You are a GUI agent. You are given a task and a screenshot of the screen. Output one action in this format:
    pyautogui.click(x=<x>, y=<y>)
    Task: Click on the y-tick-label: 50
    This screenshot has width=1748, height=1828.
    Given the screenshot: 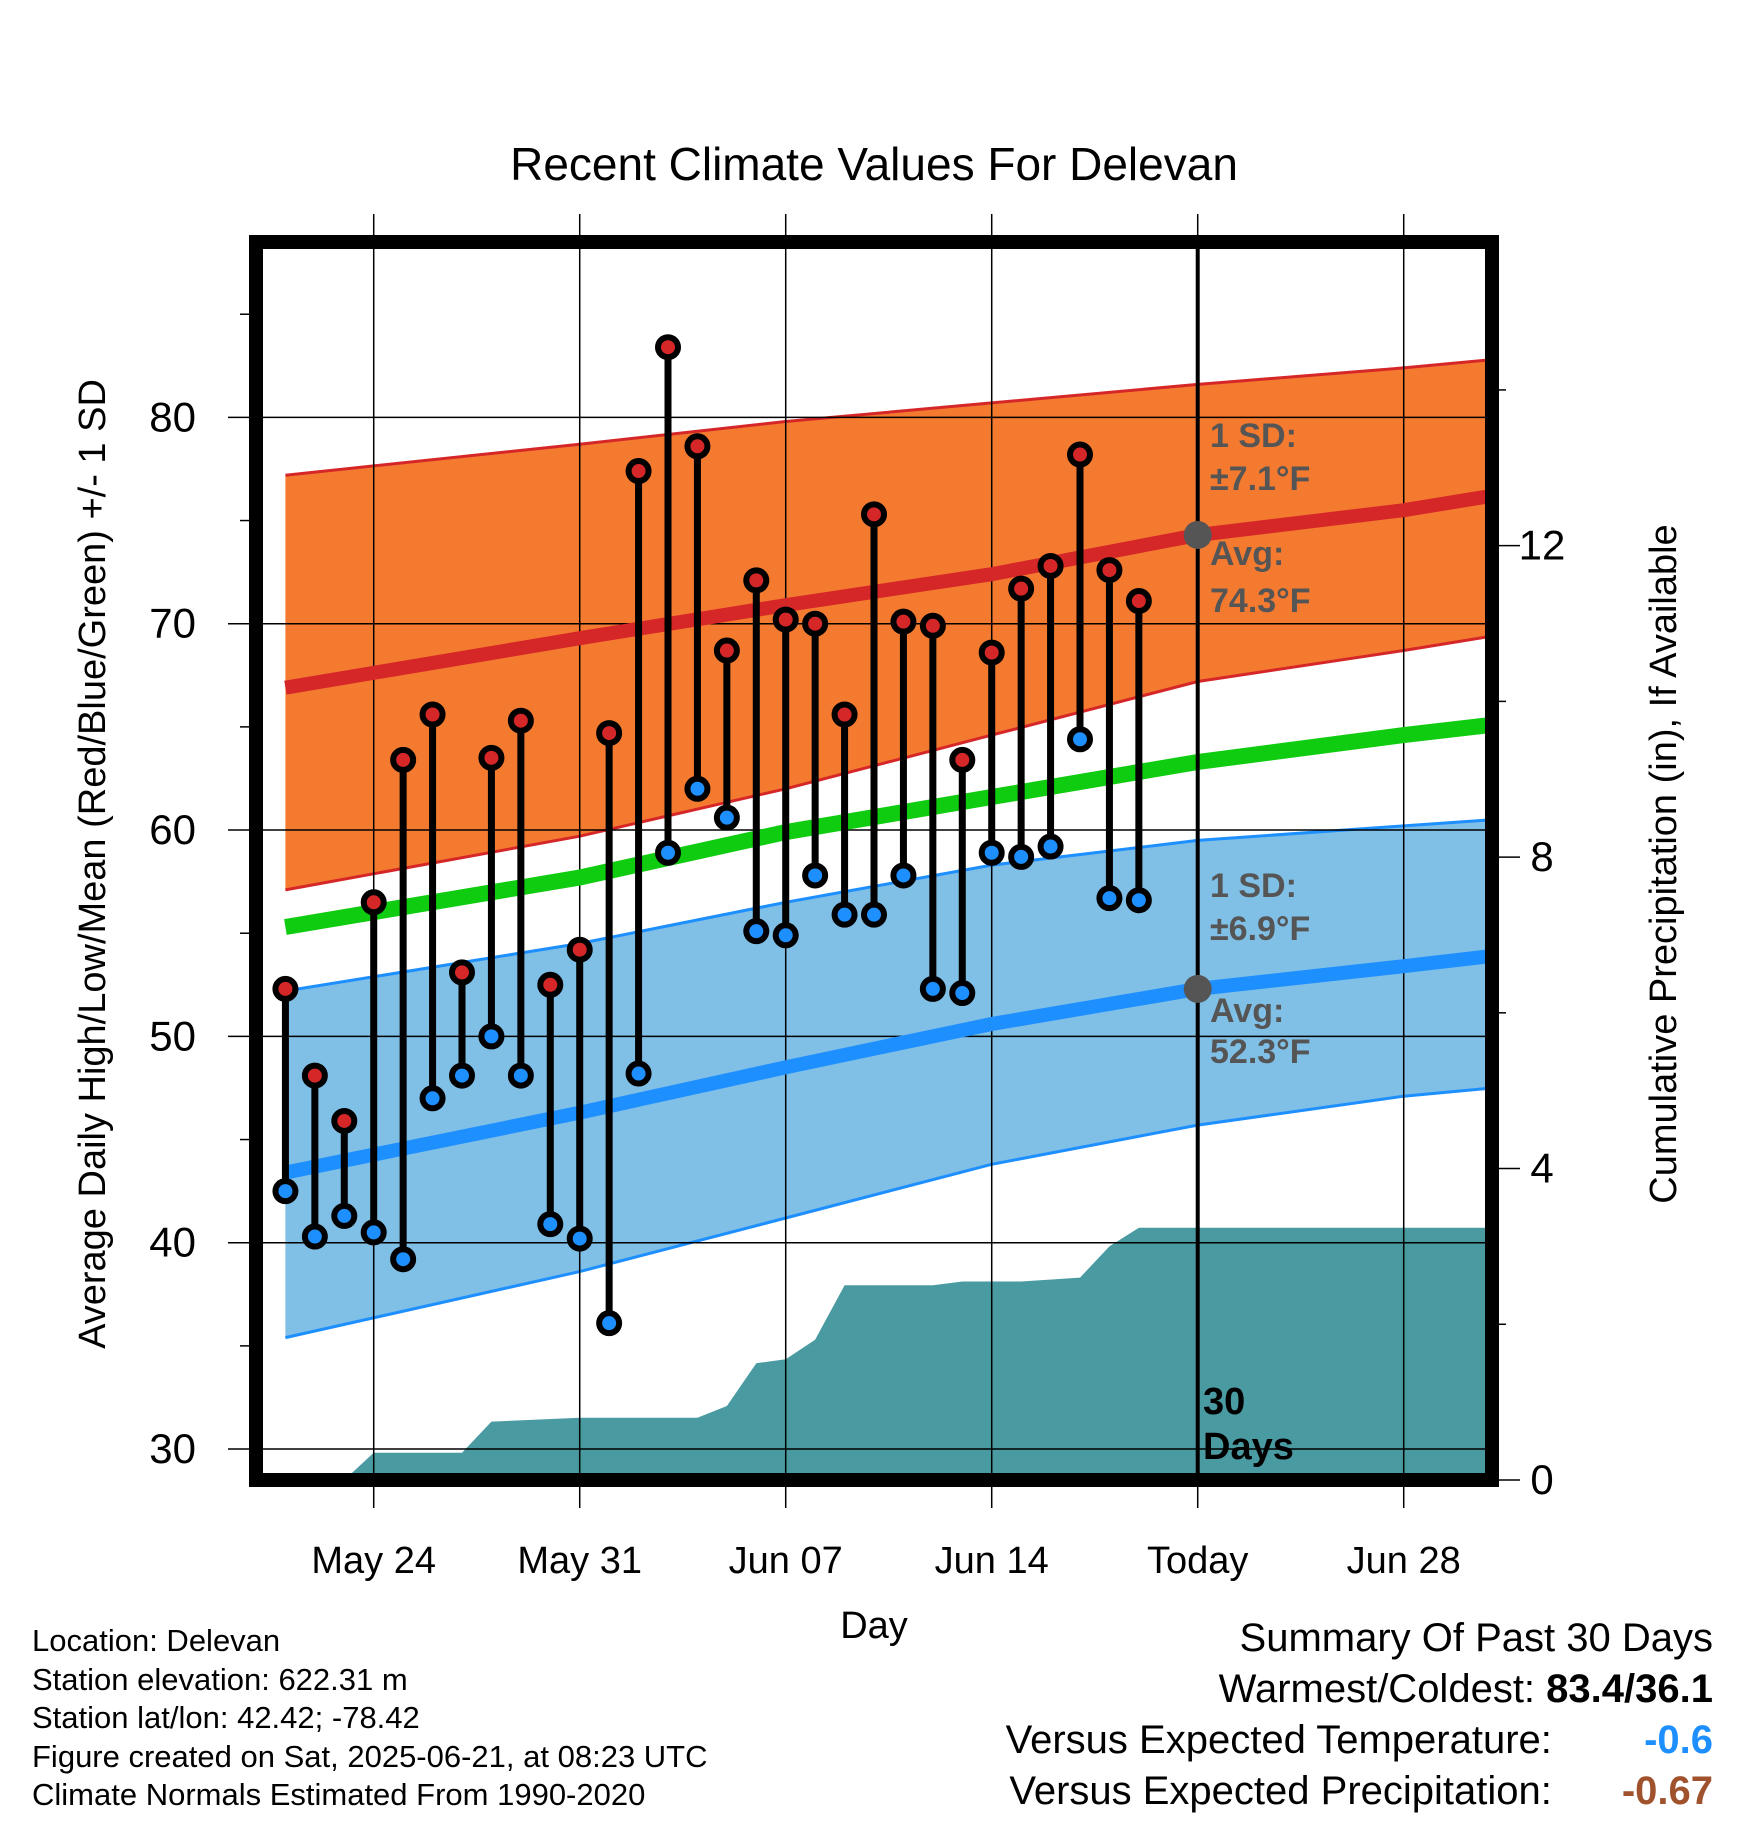 What is the action you would take?
    pyautogui.click(x=172, y=1035)
    